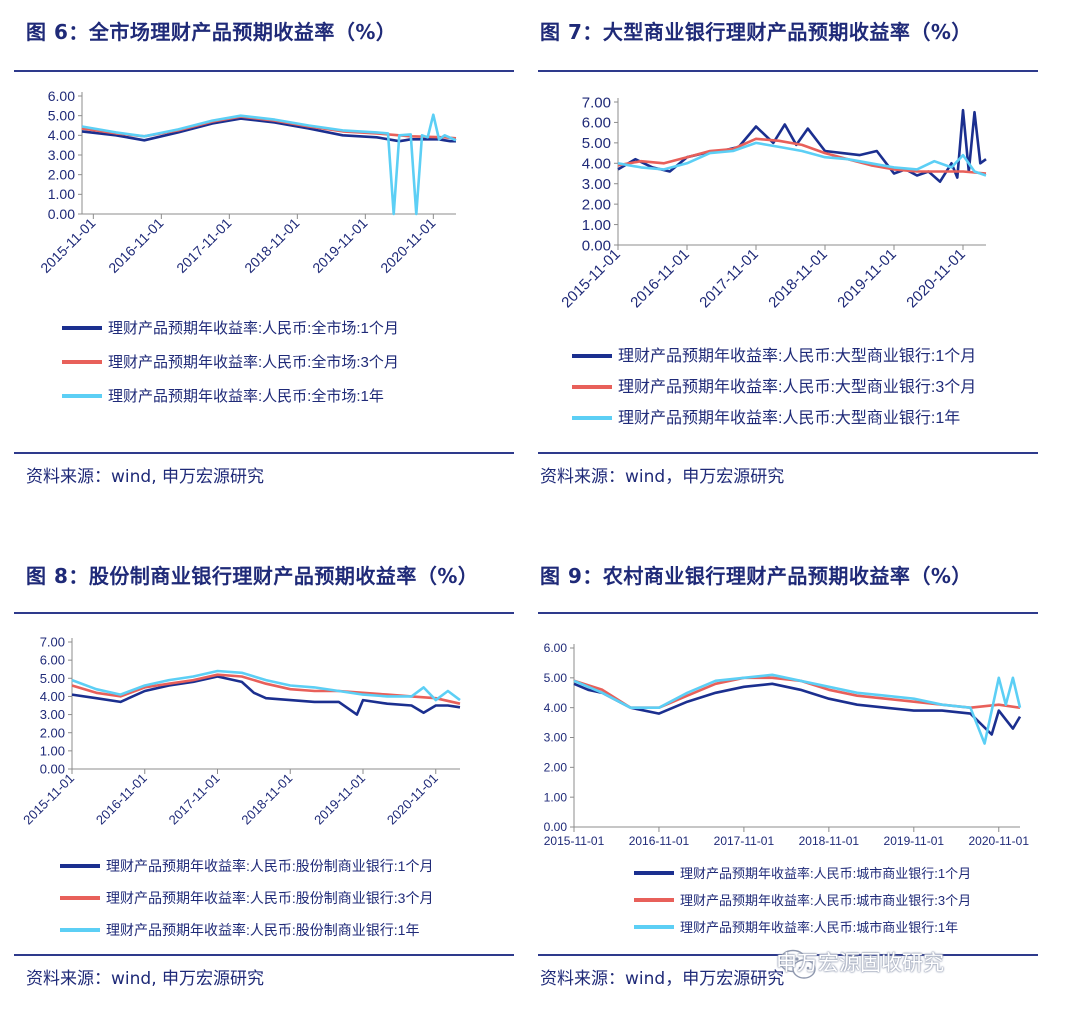 The image size is (1080, 1012). I want to click on legend-label: 理财产品预期年收益率:人民币:股份制商业银行:3个月, so click(269, 898).